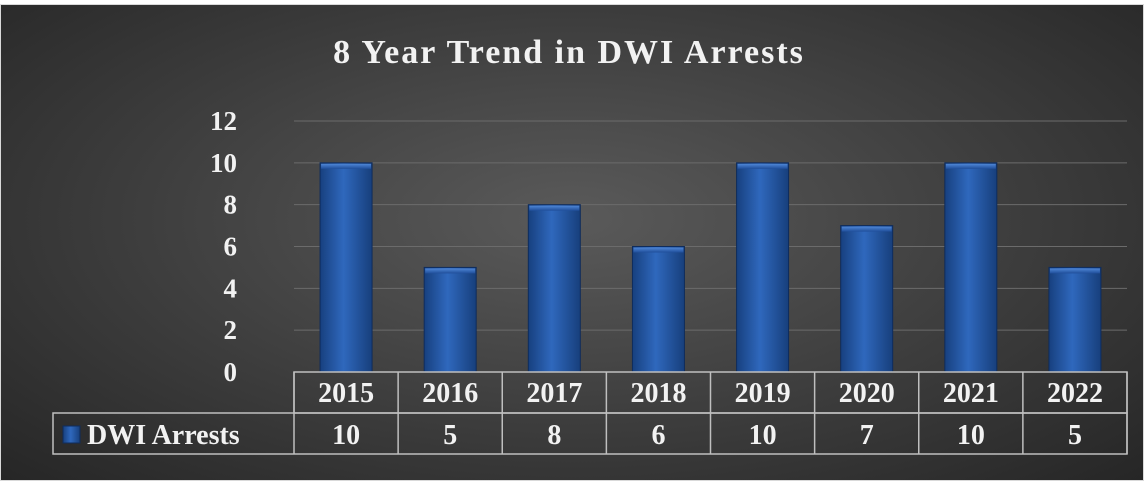  Describe the element at coordinates (554, 435) in the screenshot. I see `data-value-label: 8` at that location.